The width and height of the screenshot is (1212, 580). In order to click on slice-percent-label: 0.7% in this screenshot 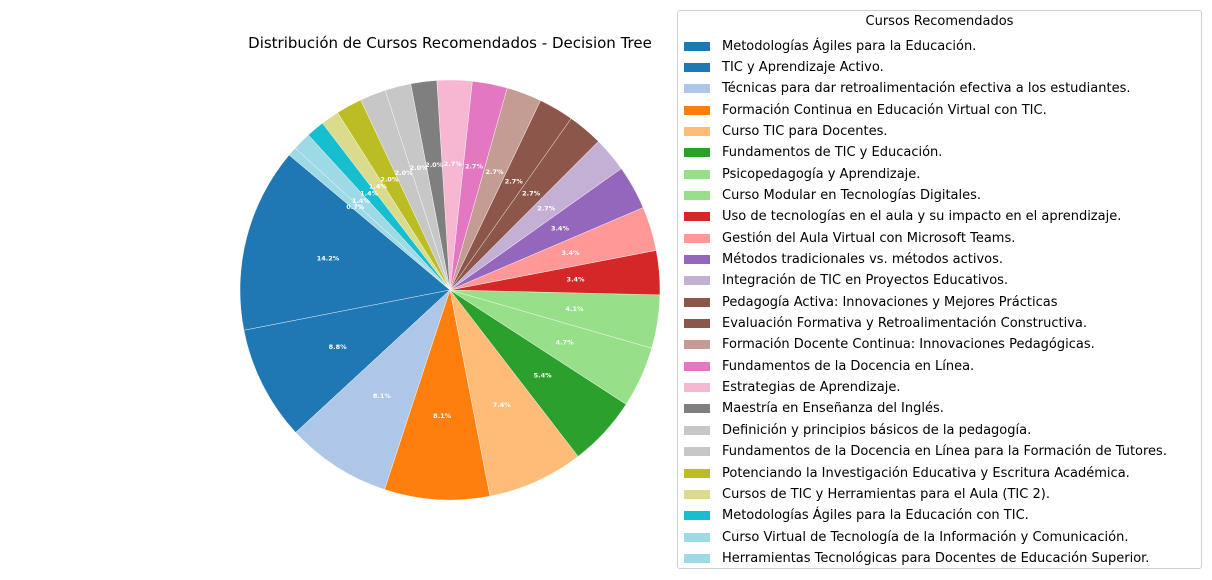, I will do `click(355, 207)`.